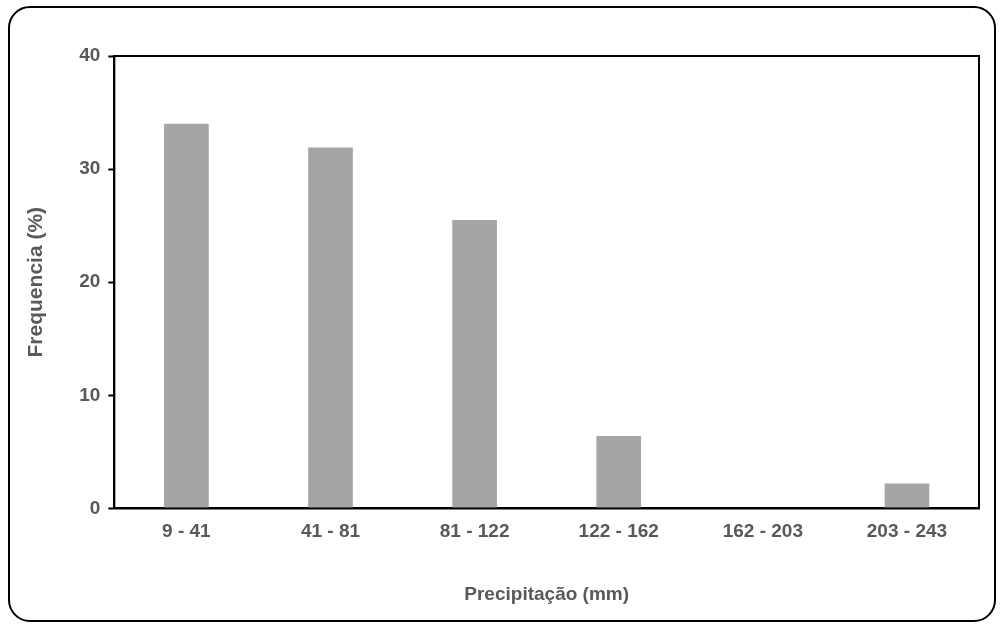 Image resolution: width=1006 pixels, height=630 pixels. Describe the element at coordinates (90, 168) in the screenshot. I see `y-tick-label: 30` at that location.